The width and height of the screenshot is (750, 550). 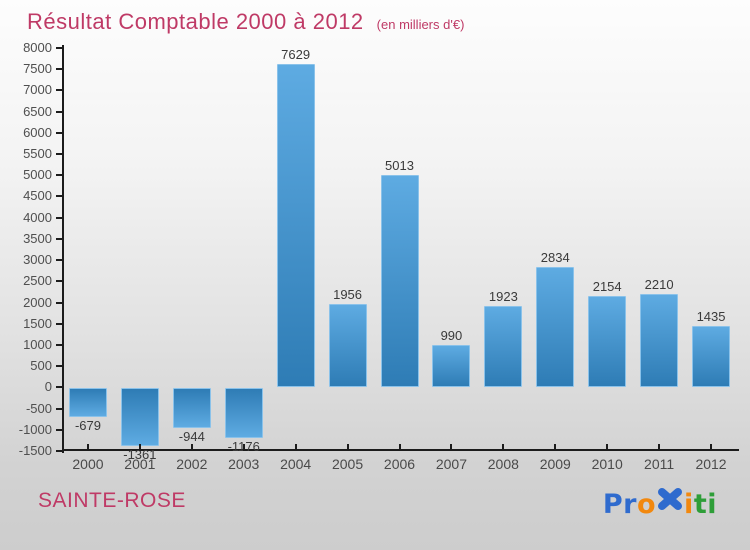 I want to click on bar-value-label: 1956, so click(x=348, y=295).